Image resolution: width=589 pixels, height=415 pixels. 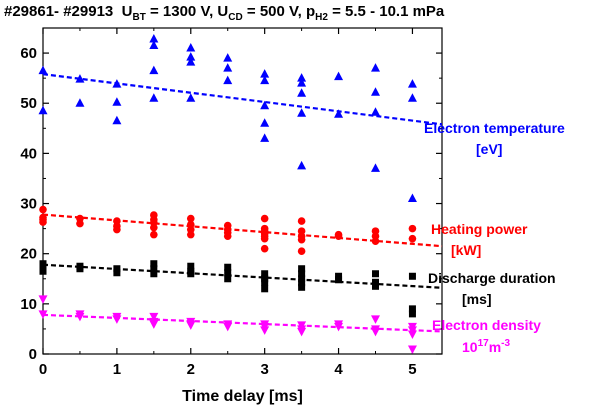 I want to click on y-tick-label: 40, so click(x=28, y=153).